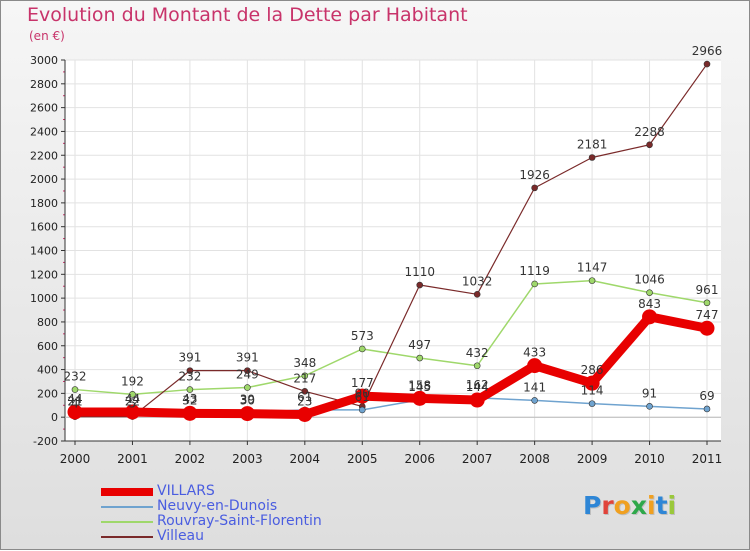  What do you see at coordinates (707, 315) in the screenshot?
I see `data-label: 747` at bounding box center [707, 315].